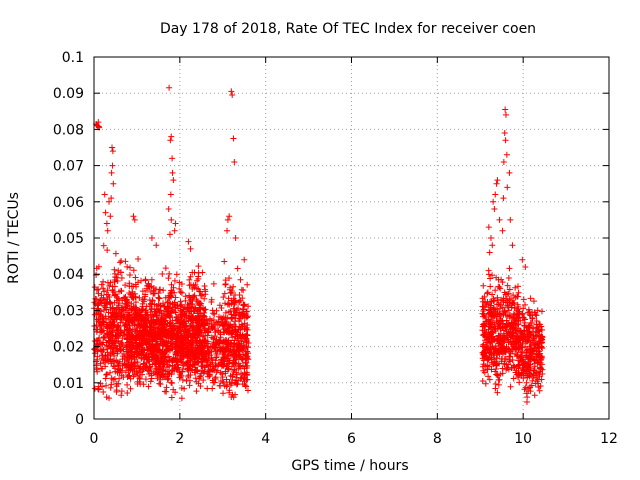  I want to click on x-tick-label: 2, so click(179, 439).